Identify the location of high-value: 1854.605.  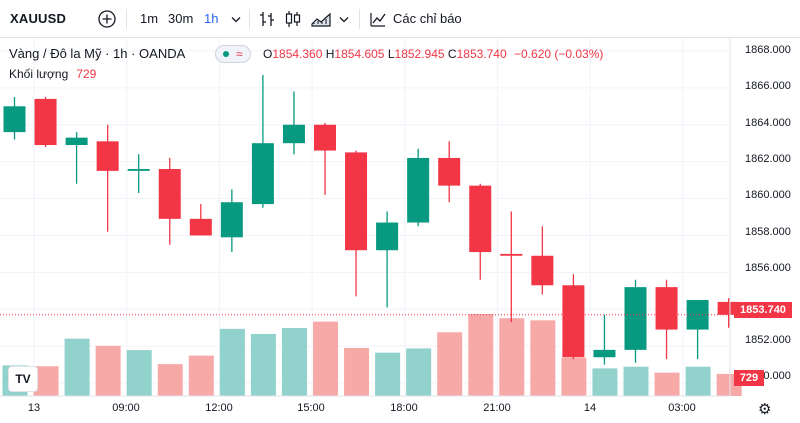
(359, 54).